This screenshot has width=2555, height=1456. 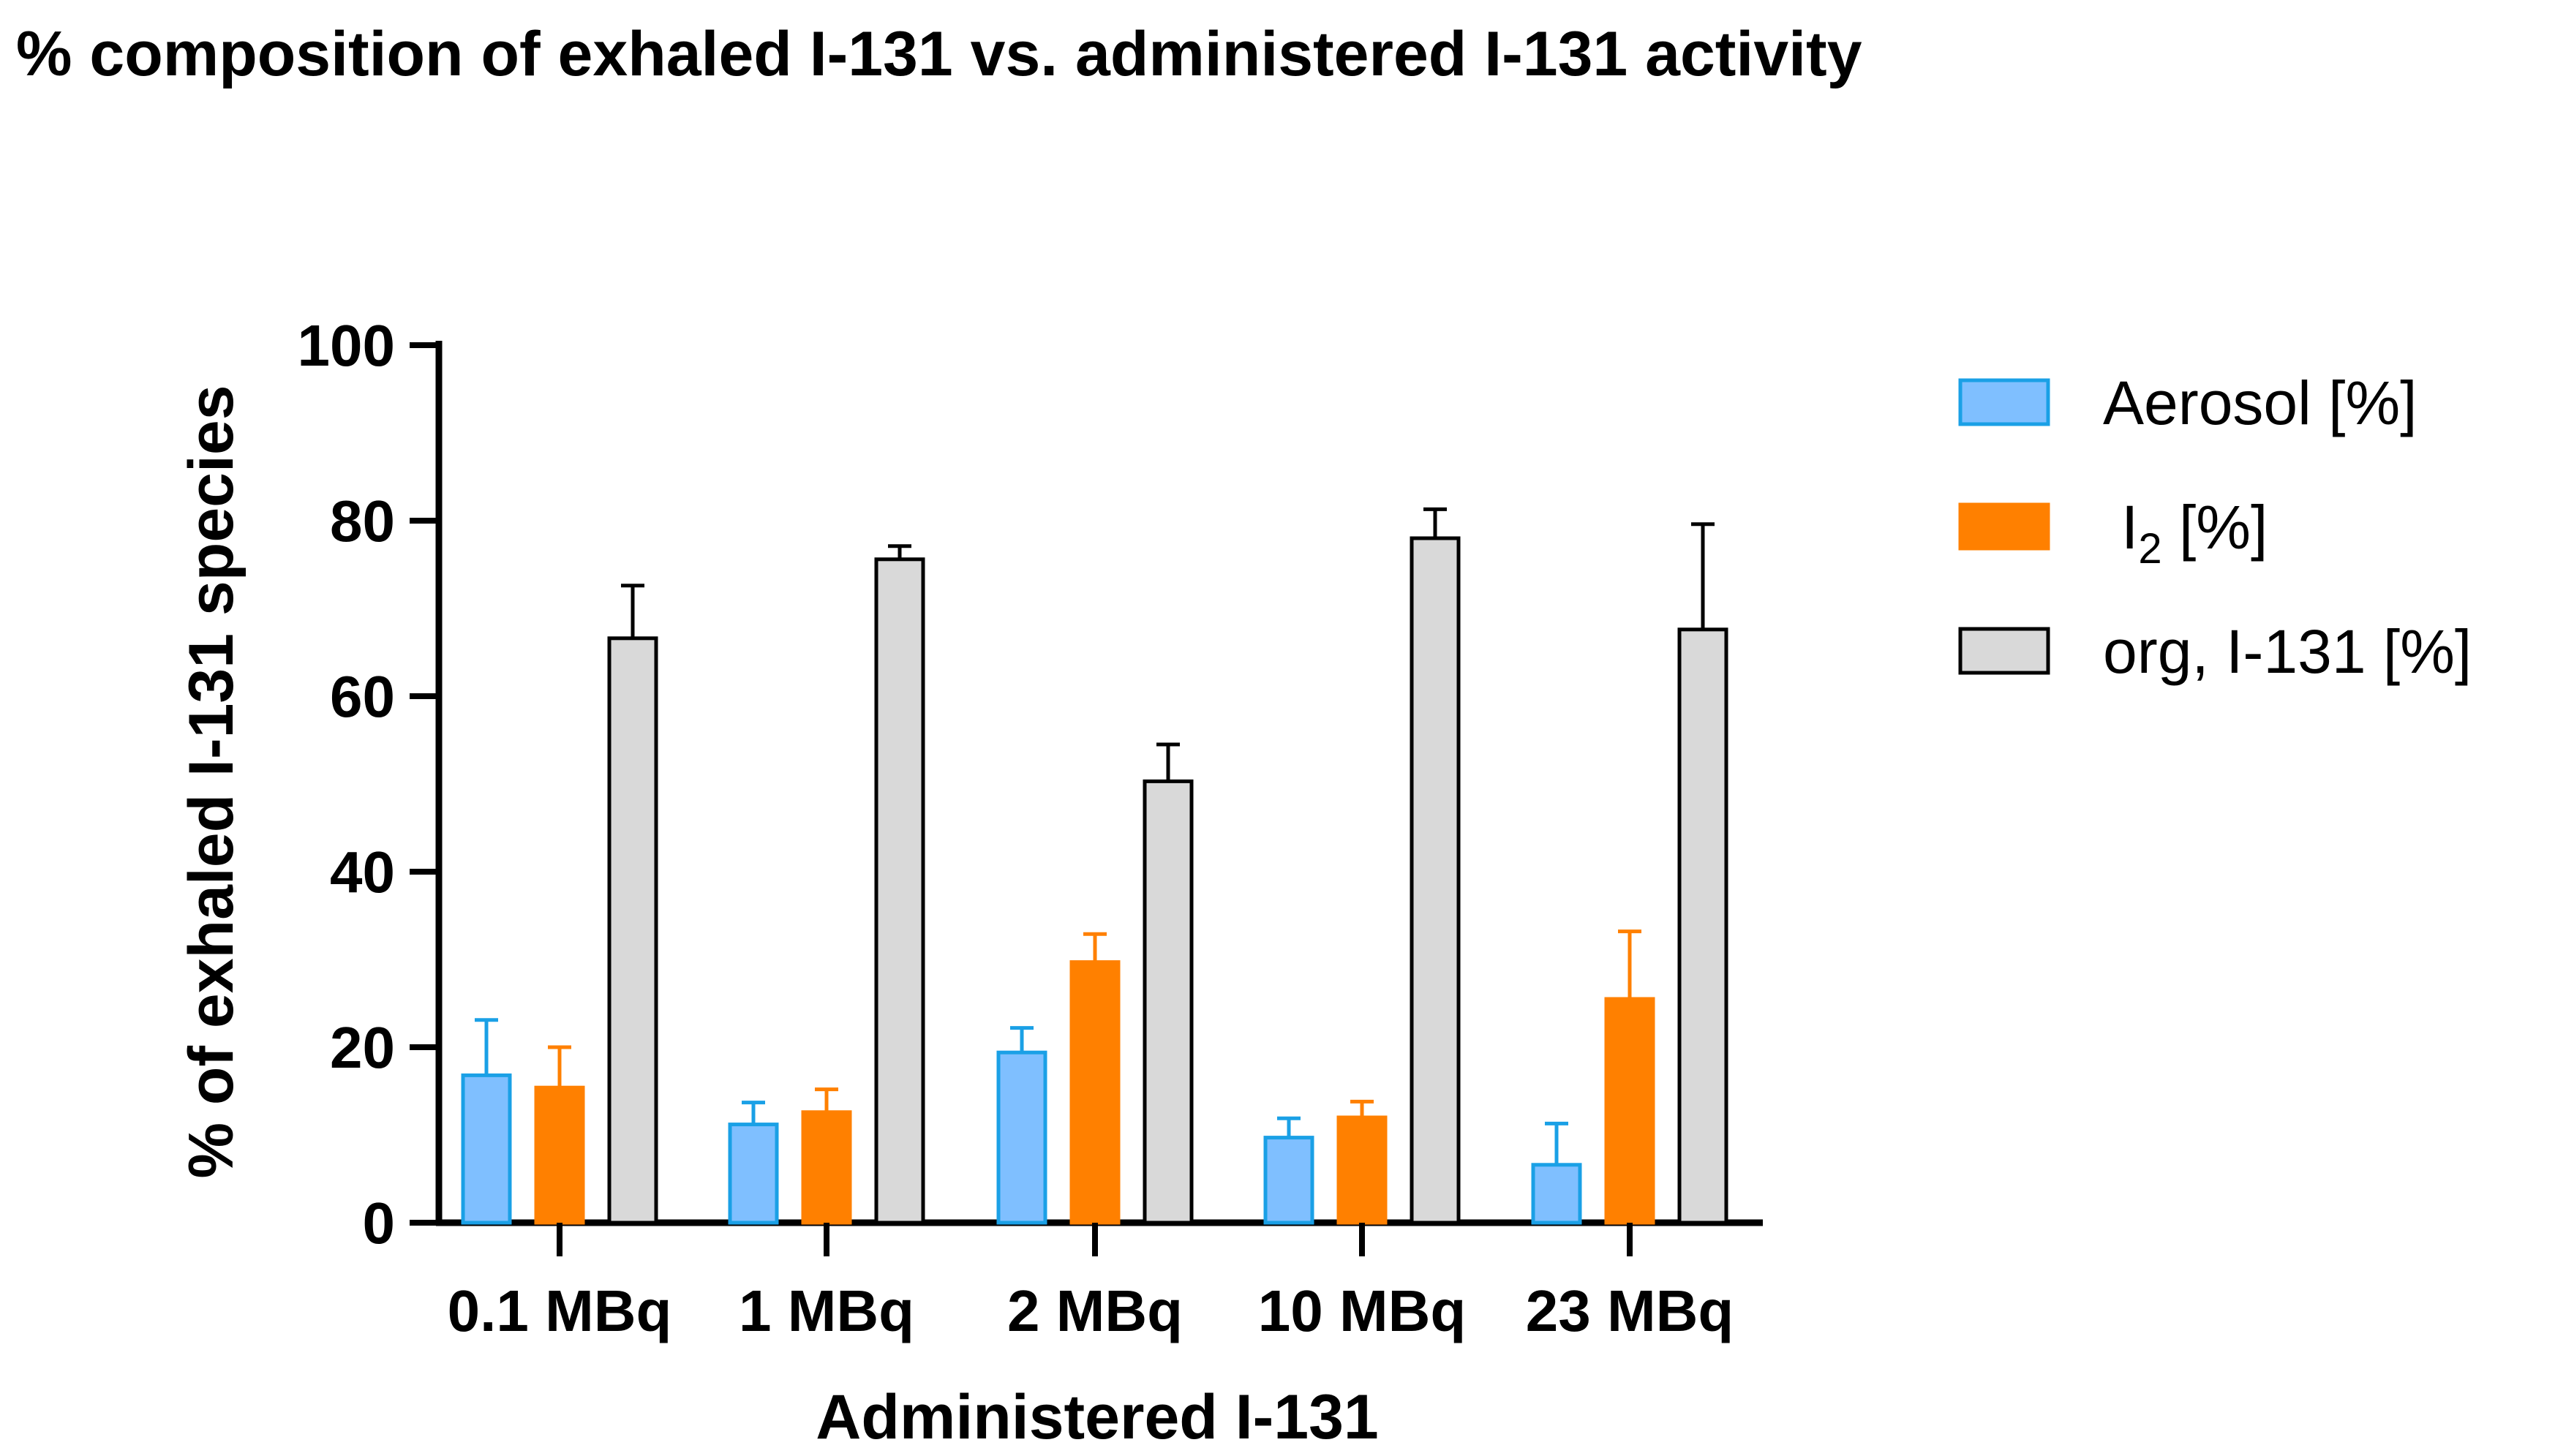 What do you see at coordinates (1095, 1311) in the screenshot?
I see `x-tick-label: 2 MBq` at bounding box center [1095, 1311].